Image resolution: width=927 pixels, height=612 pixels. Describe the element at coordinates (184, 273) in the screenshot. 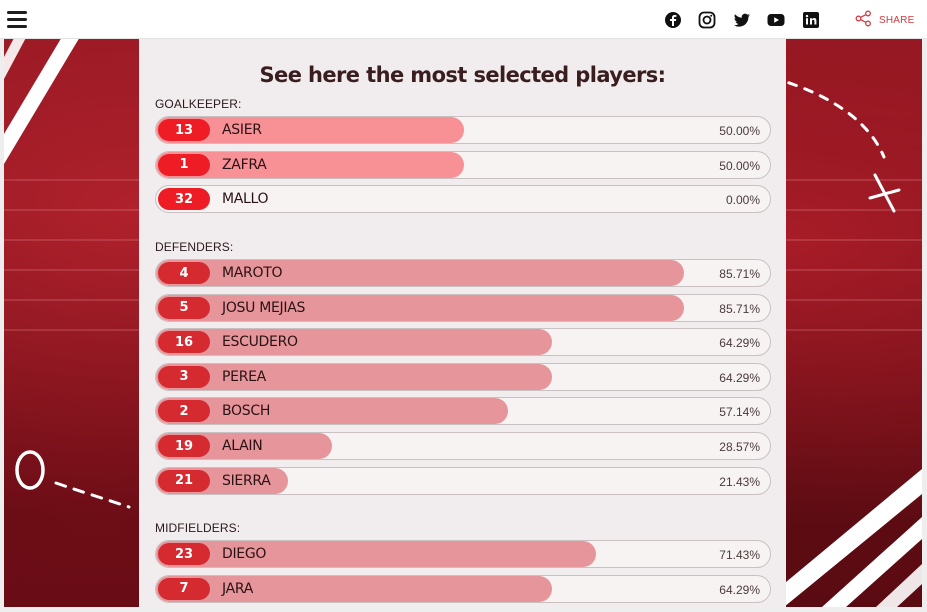

I see `player-number-badge: 4` at that location.